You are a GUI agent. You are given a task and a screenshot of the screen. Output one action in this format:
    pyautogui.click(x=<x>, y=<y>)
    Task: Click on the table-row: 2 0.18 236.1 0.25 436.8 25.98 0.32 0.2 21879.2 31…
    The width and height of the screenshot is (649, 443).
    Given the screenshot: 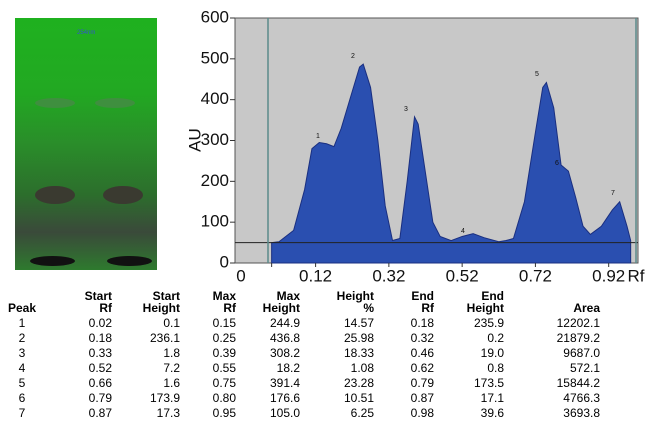 What is the action you would take?
    pyautogui.click(x=324, y=338)
    